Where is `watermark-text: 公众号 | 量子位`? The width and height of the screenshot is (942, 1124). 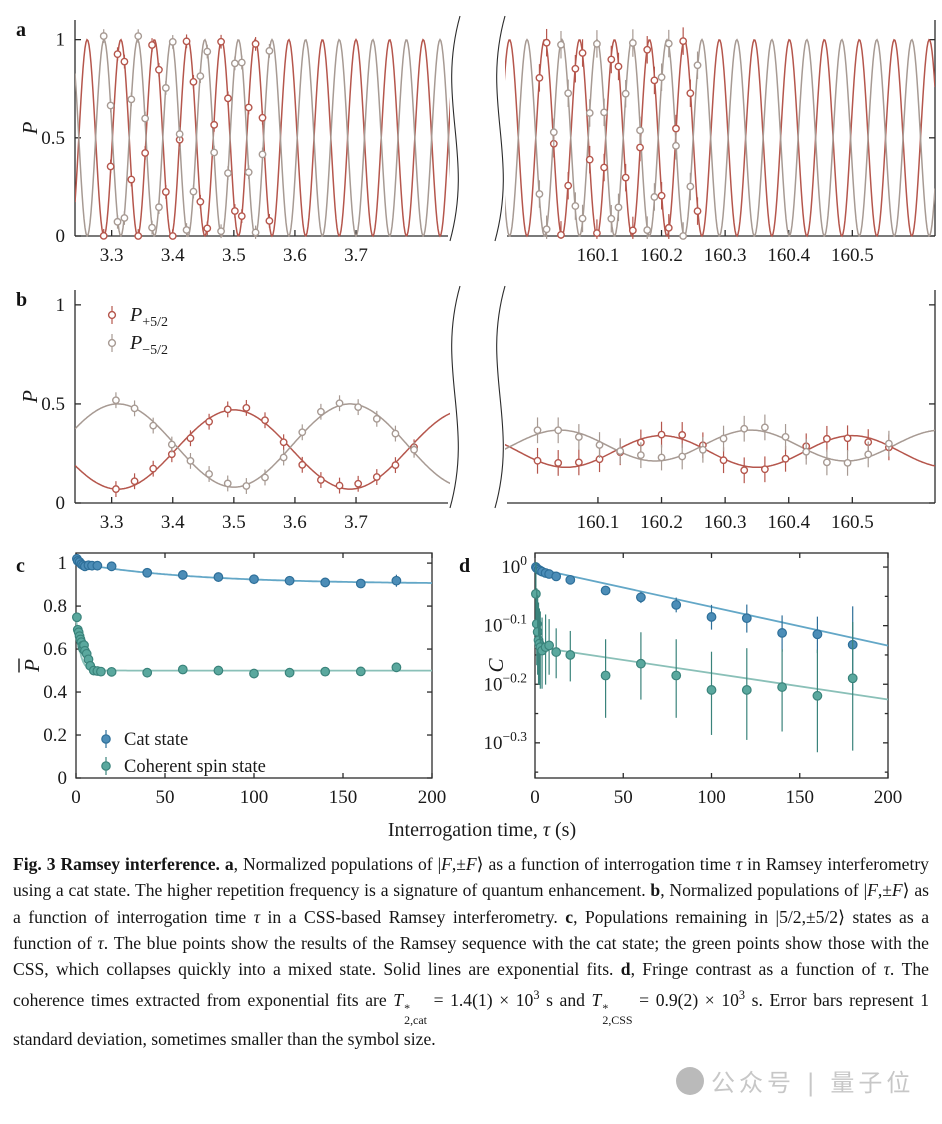
watermark-text: 公众号 | 量子位 is located at coordinates (813, 1083).